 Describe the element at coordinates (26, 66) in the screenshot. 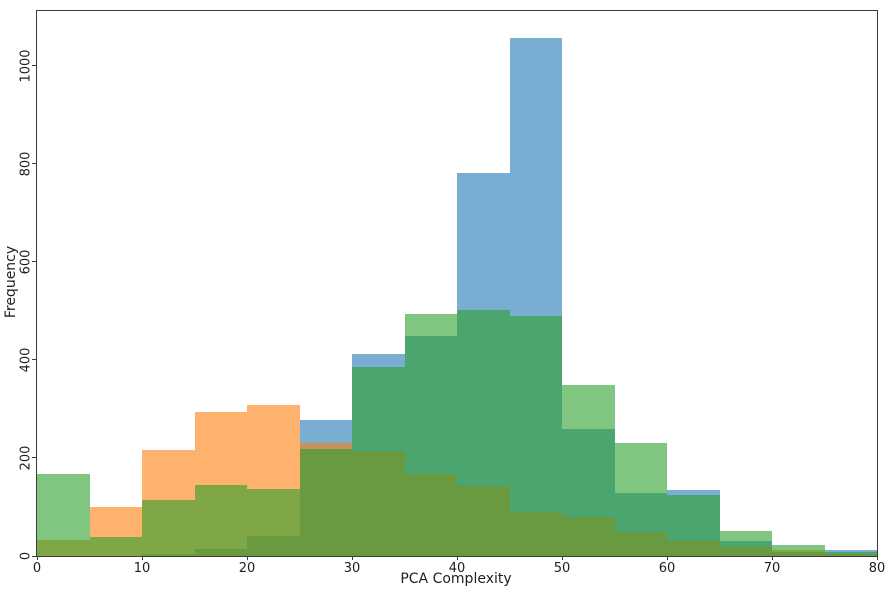

I see `y-tick-label-1000: 1000` at that location.